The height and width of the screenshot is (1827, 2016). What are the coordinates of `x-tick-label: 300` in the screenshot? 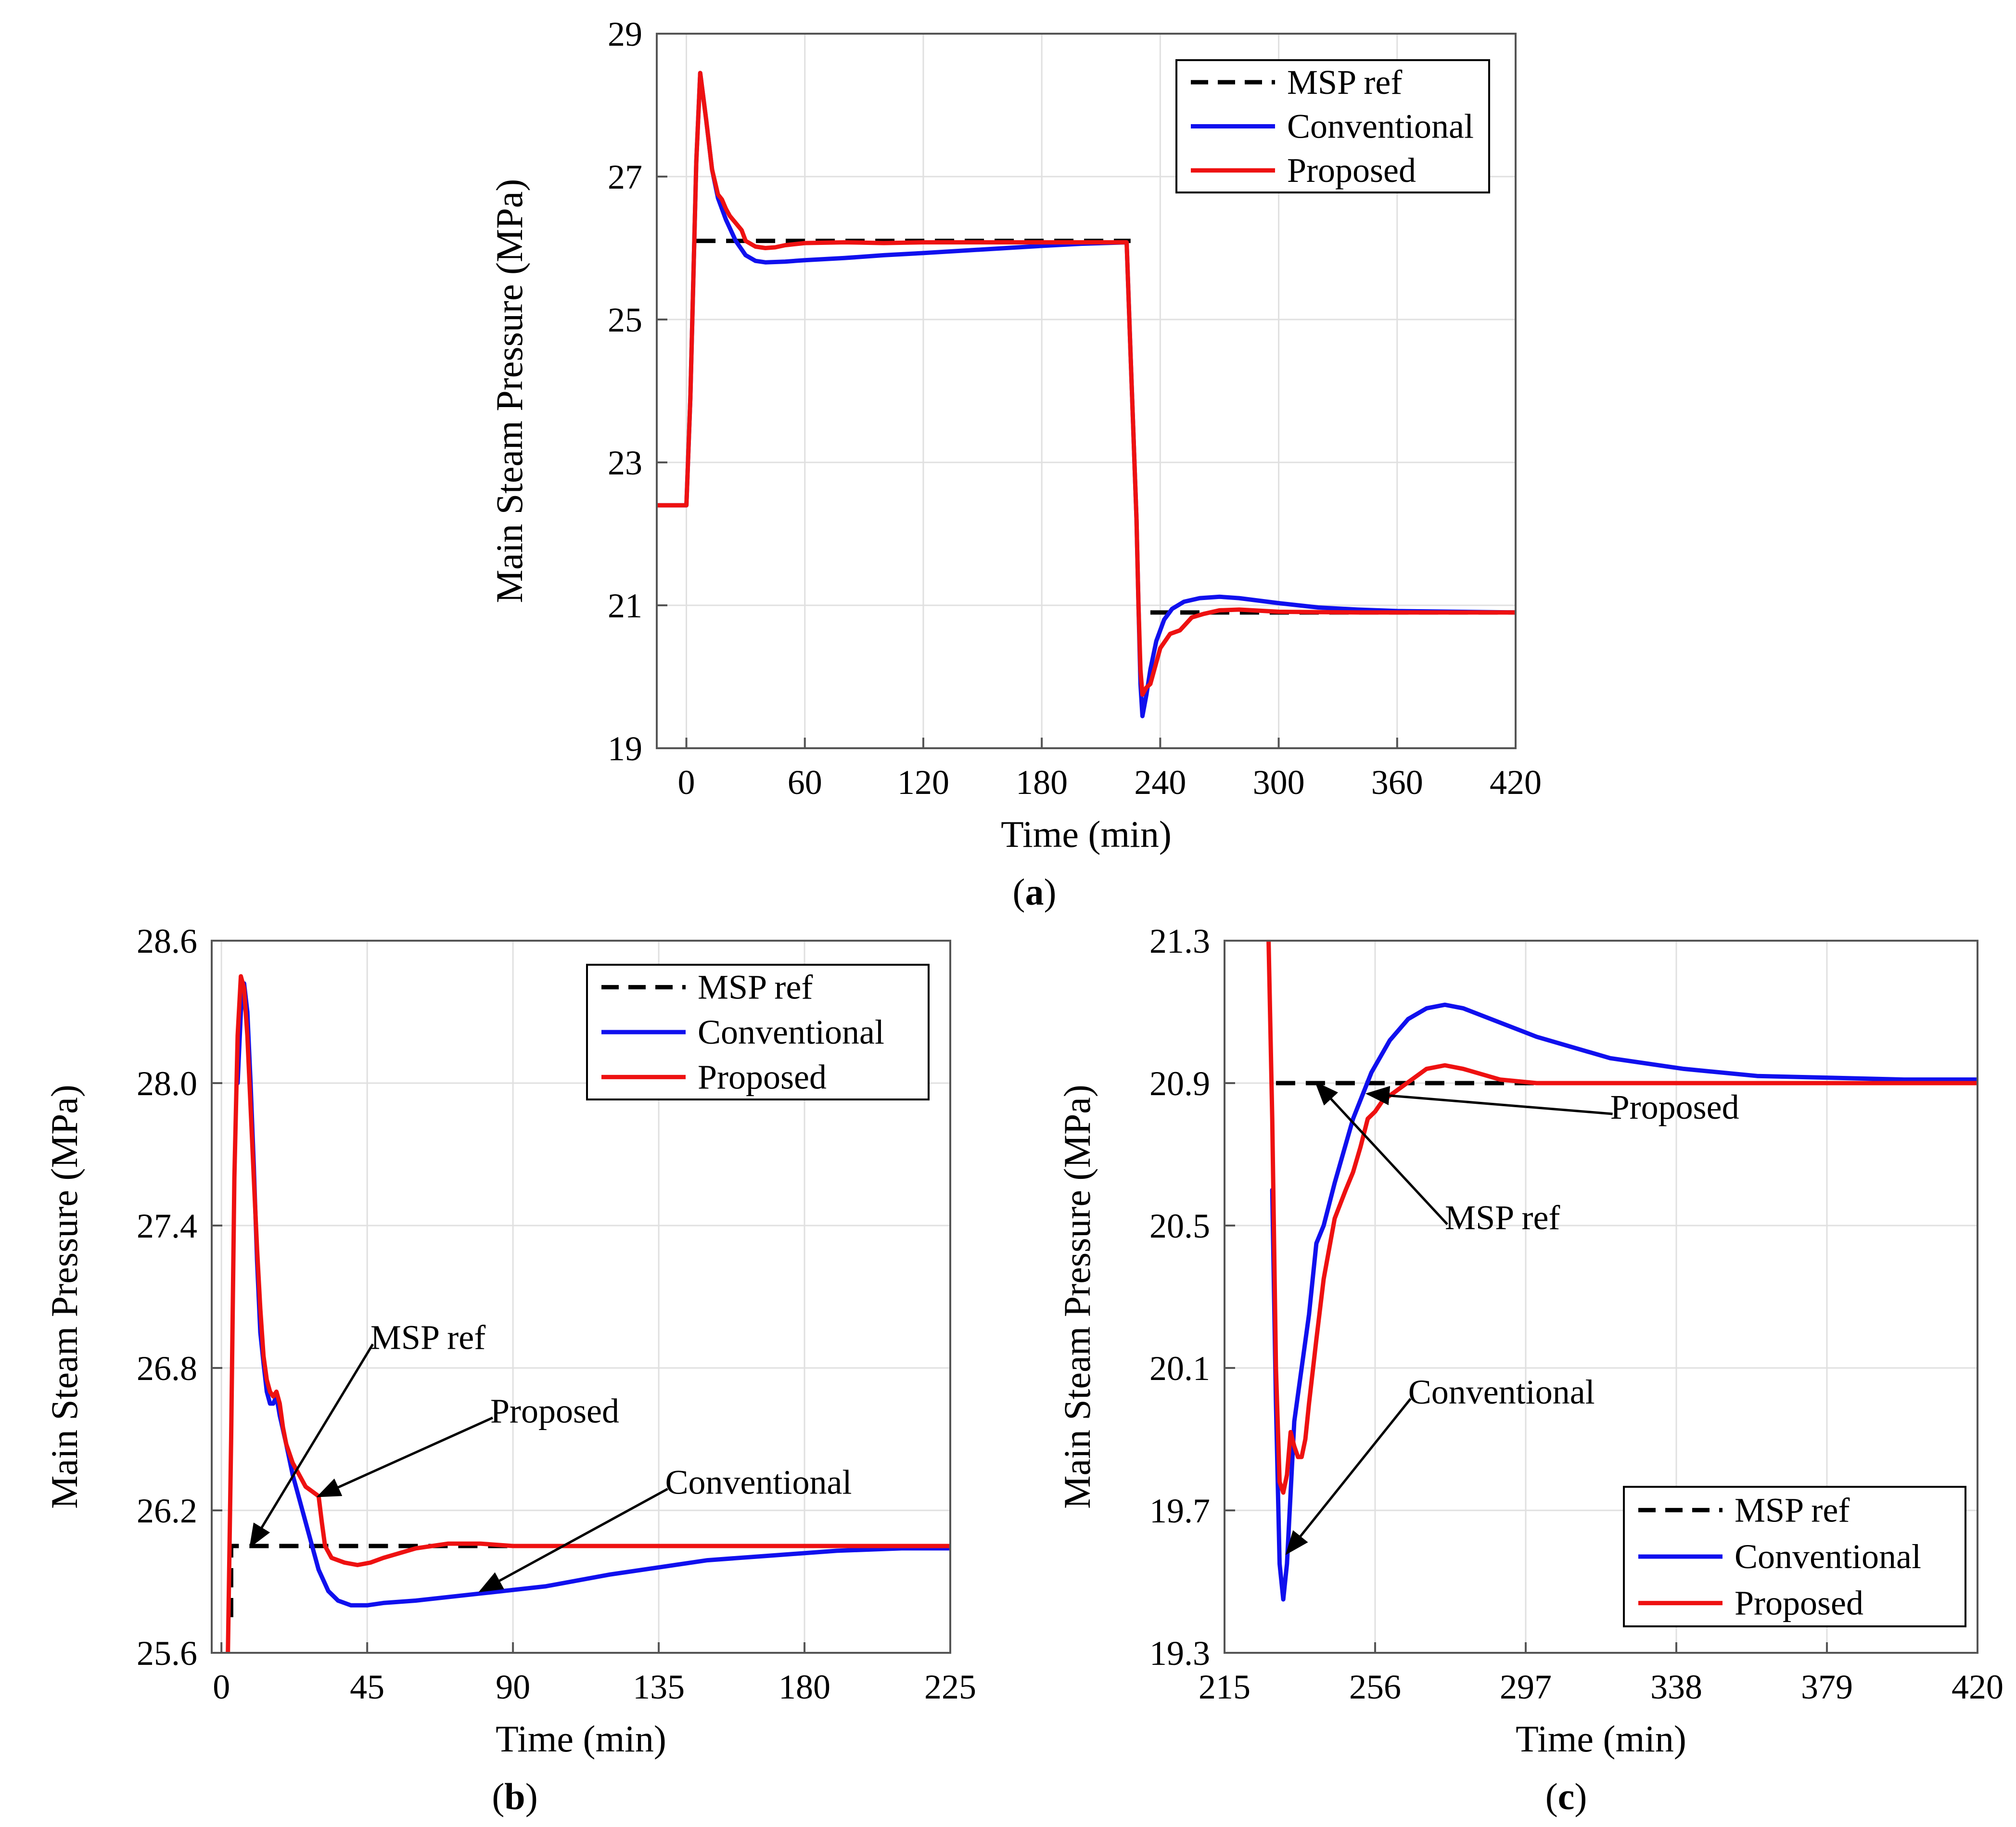 It's located at (1279, 782).